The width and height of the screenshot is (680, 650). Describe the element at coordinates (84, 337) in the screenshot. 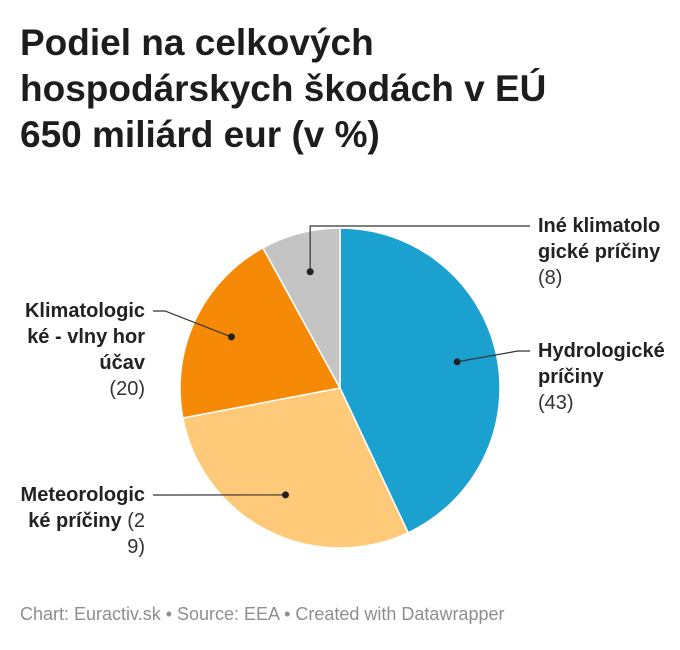

I see `category-name: Klimatologické - vlny horúčav` at that location.